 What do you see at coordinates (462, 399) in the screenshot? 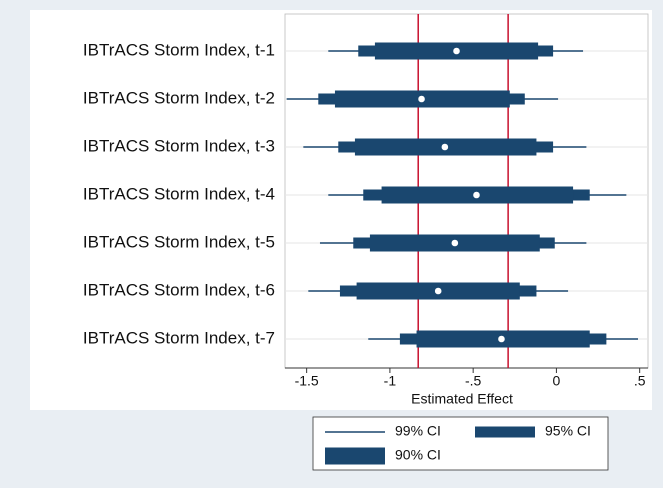
I see `x-axis-title: Estimated Effect` at bounding box center [462, 399].